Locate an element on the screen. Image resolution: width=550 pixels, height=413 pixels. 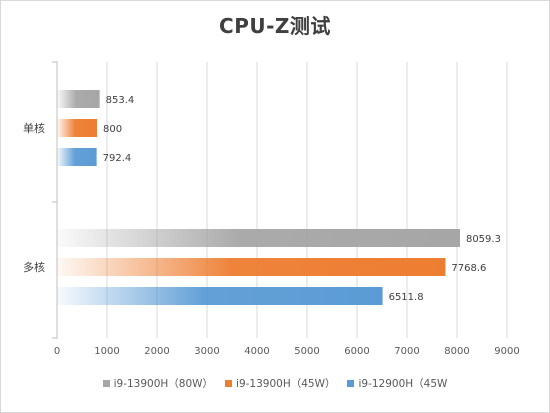
x-tick-label: 6000 is located at coordinates (356, 351).